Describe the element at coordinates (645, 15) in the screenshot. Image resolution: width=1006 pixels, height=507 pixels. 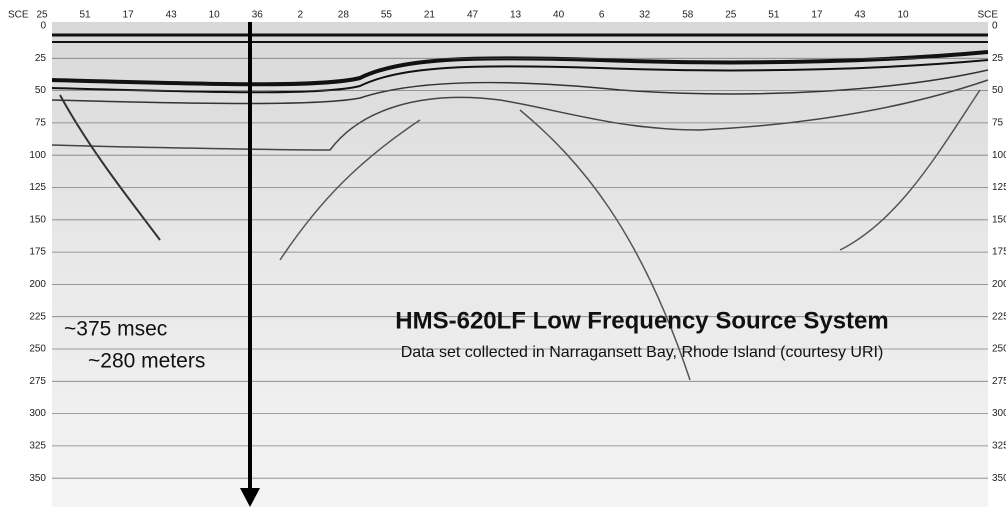
I see `trace-label: 32` at that location.